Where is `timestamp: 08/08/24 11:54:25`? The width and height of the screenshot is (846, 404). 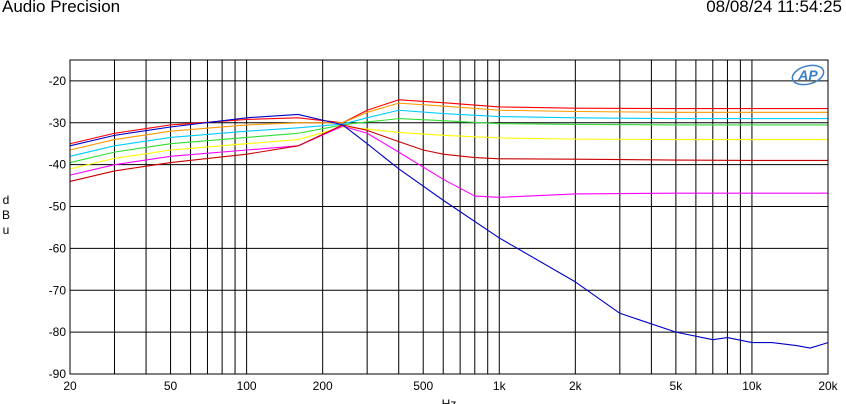
timestamp: 08/08/24 11:54:25 is located at coordinates (774, 8).